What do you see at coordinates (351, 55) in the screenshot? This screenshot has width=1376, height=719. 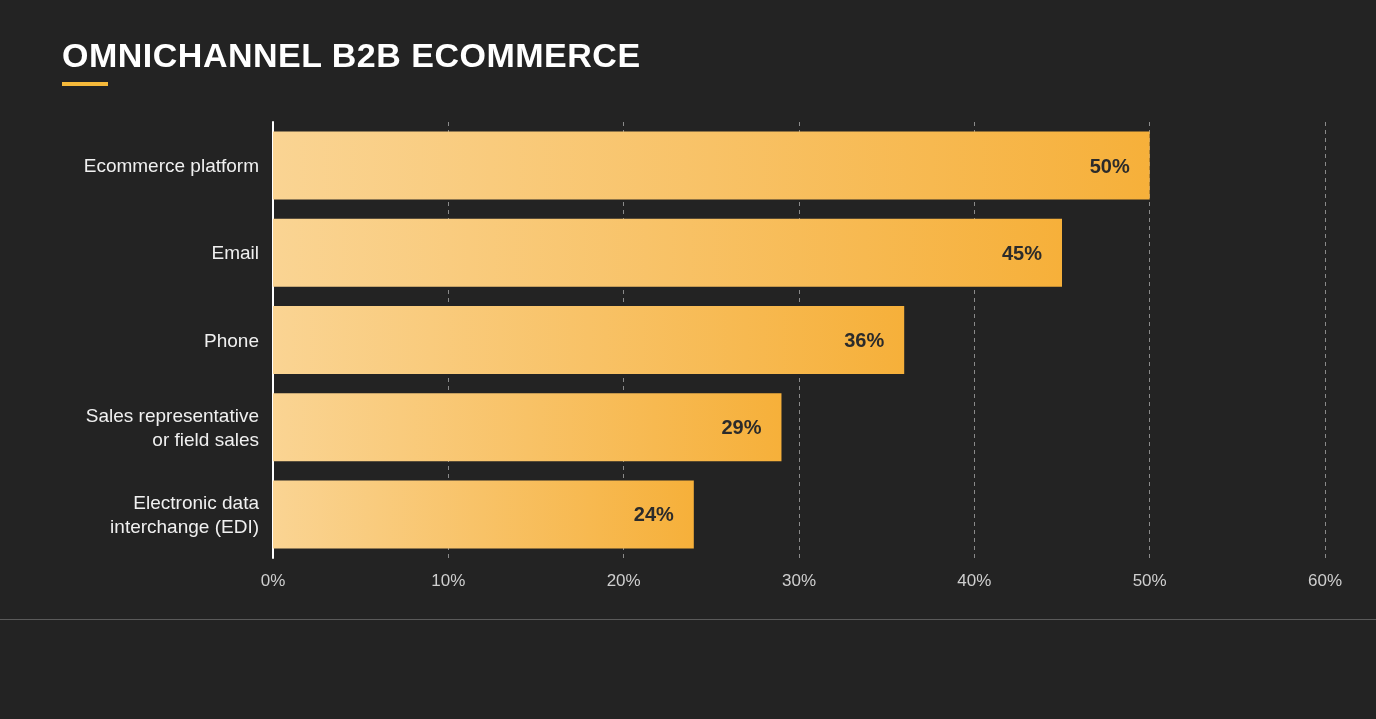 I see `chart-title: OMNICHANNEL B2B ECOMMERCE` at bounding box center [351, 55].